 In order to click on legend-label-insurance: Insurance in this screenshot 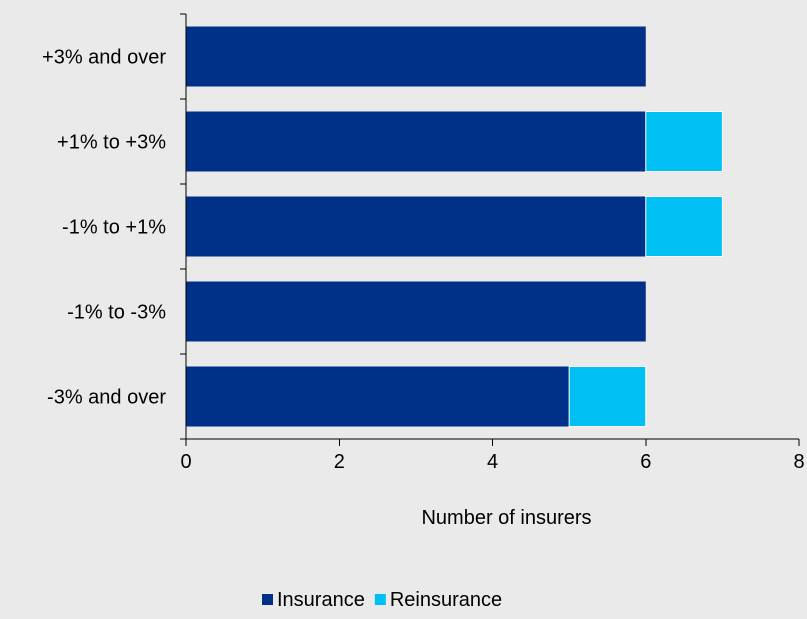, I will do `click(321, 600)`.